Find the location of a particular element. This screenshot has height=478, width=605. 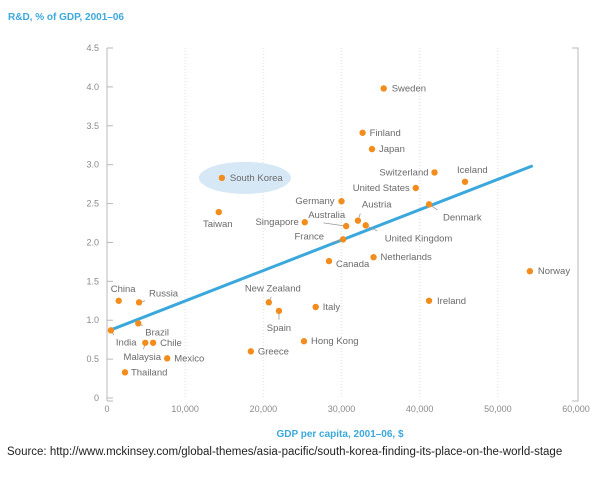

point-label-canada: Canada is located at coordinates (353, 264).